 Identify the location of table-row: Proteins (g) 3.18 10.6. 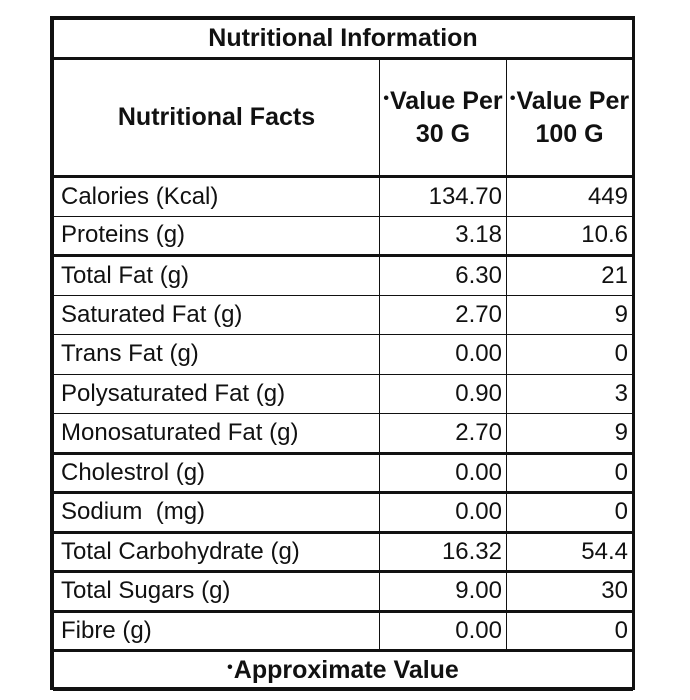
(343, 235).